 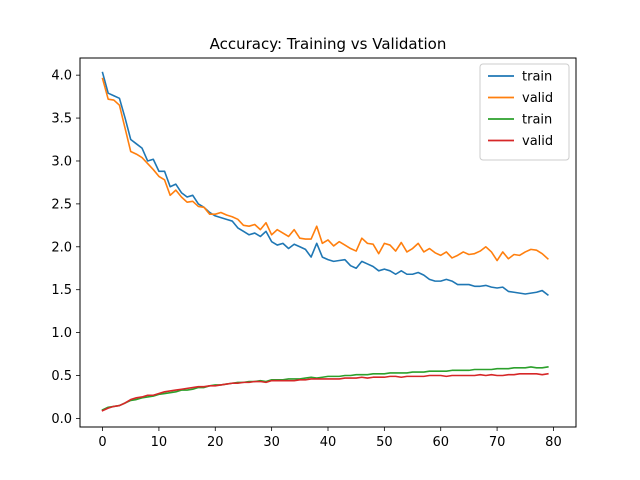 What do you see at coordinates (384, 442) in the screenshot?
I see `x-tick-label: 50` at bounding box center [384, 442].